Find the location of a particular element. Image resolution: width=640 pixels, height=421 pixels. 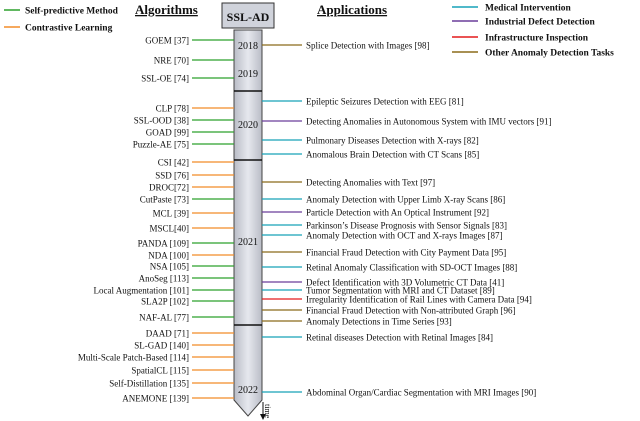

legend-label-infrastructure: Infrastructure Inspection is located at coordinates (537, 39).